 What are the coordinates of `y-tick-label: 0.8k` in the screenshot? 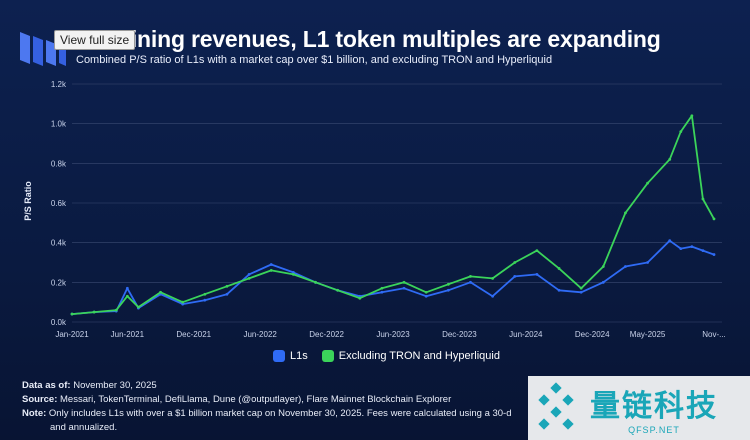 It's located at (59, 163).